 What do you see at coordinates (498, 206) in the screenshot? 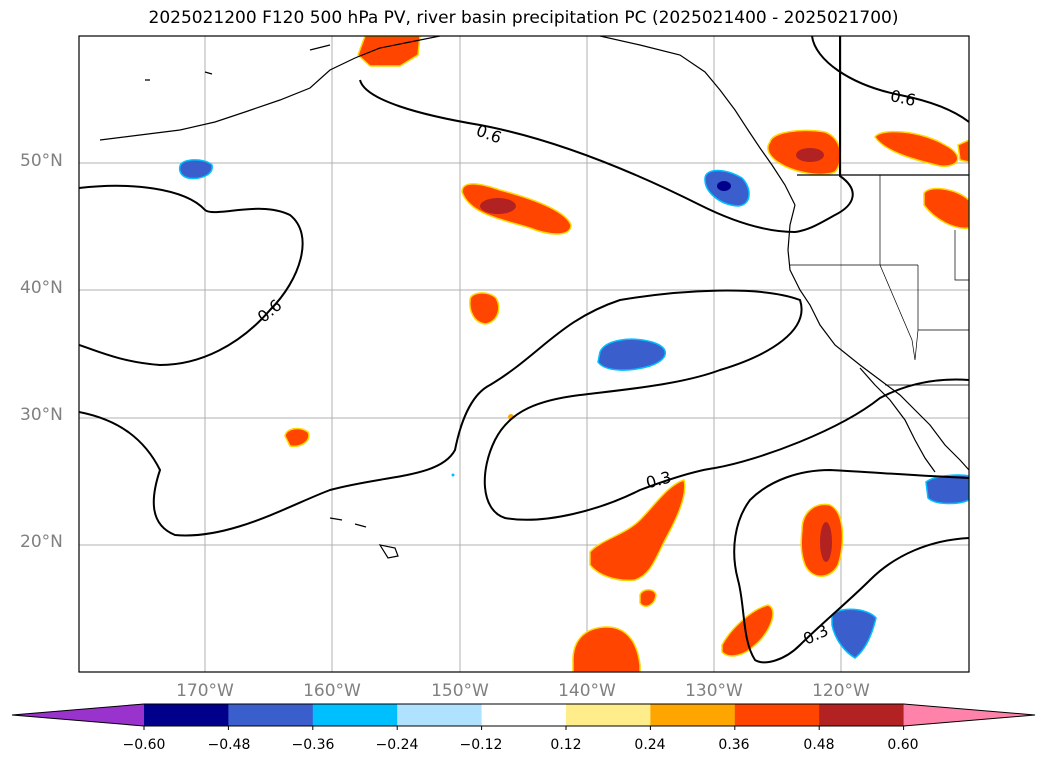
I see `precip-core-midpacific` at bounding box center [498, 206].